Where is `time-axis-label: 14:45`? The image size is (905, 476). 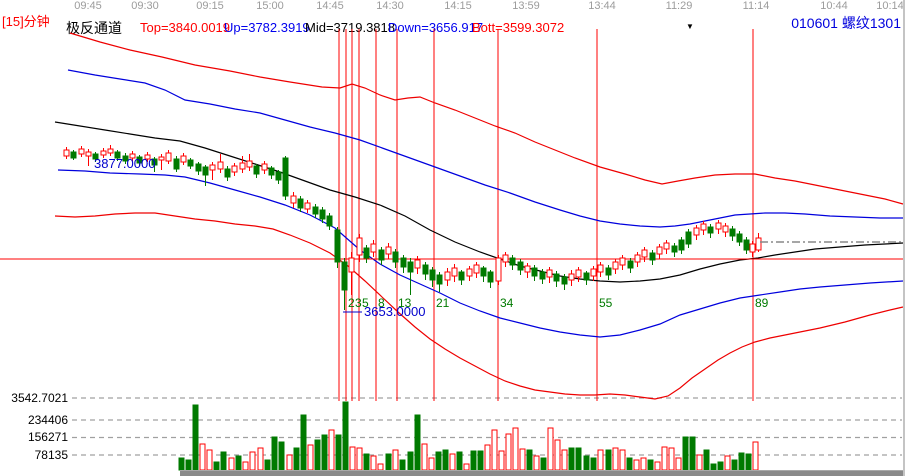
time-axis-label: 14:45 is located at coordinates (330, 6).